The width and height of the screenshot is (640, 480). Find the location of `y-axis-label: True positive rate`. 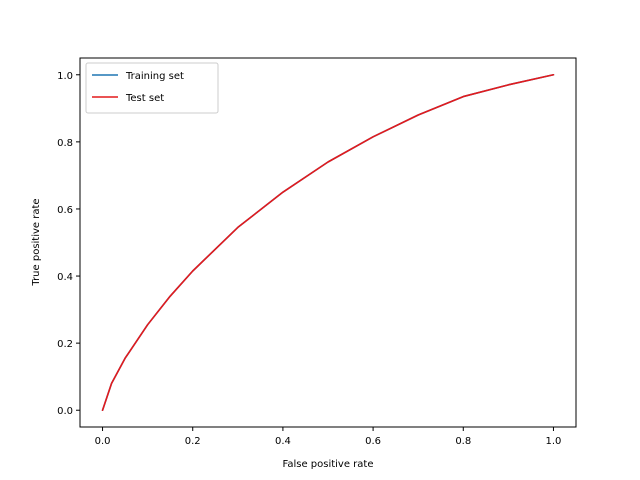

y-axis-label: True positive rate is located at coordinates (36, 242).